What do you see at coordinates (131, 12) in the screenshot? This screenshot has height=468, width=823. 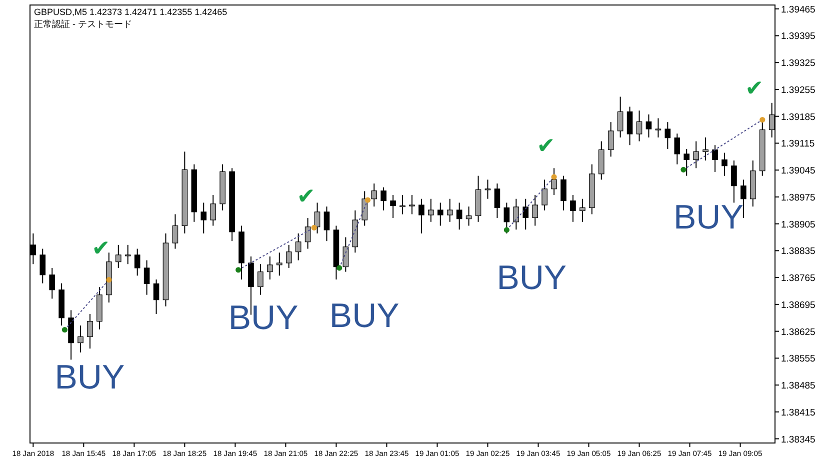 I see `chart-title: GBPUSD,M5 1.42373 1.42471 1.42355 1.42465` at bounding box center [131, 12].